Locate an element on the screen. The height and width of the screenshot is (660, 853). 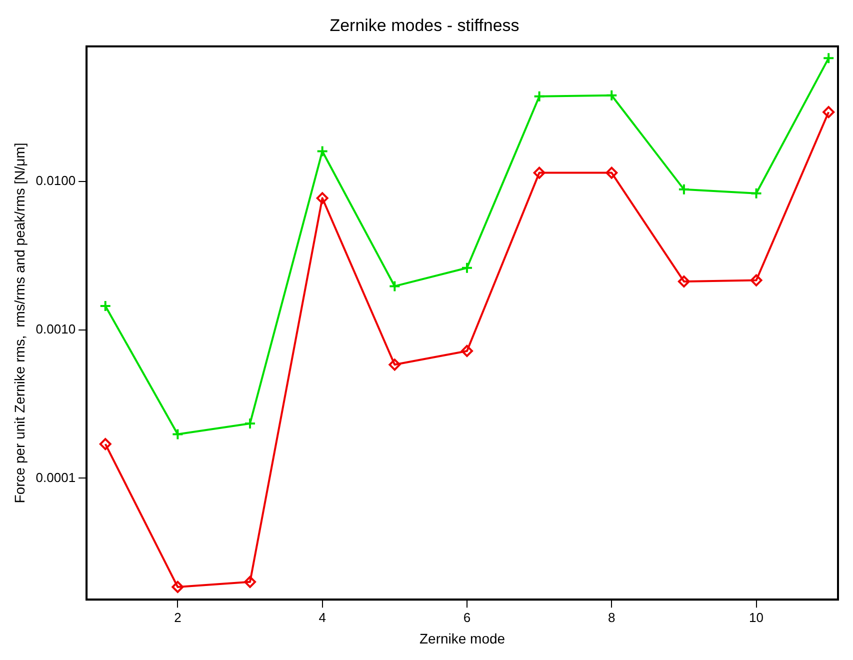
x-tick-label: 8 is located at coordinates (612, 617).